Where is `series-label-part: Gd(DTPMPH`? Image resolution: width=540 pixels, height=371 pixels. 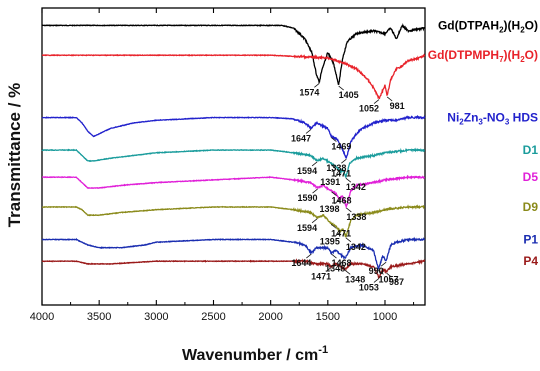
series-label-part: Gd(DTPMPH is located at coordinates (463, 55).